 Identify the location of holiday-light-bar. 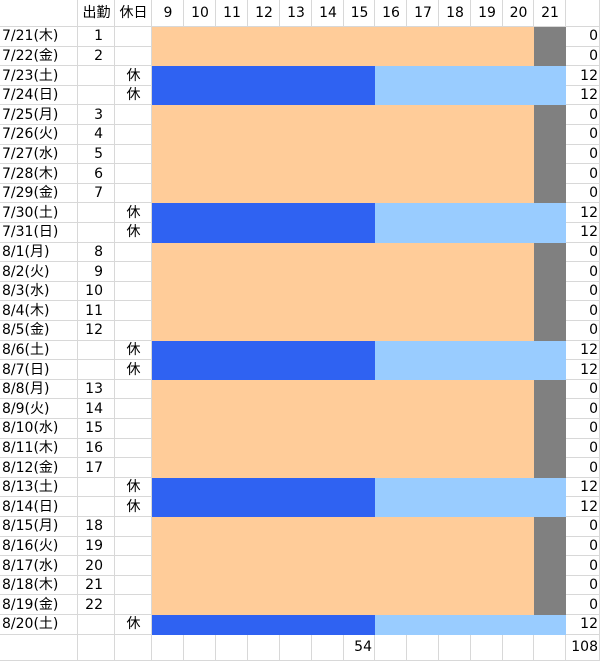
(470, 233).